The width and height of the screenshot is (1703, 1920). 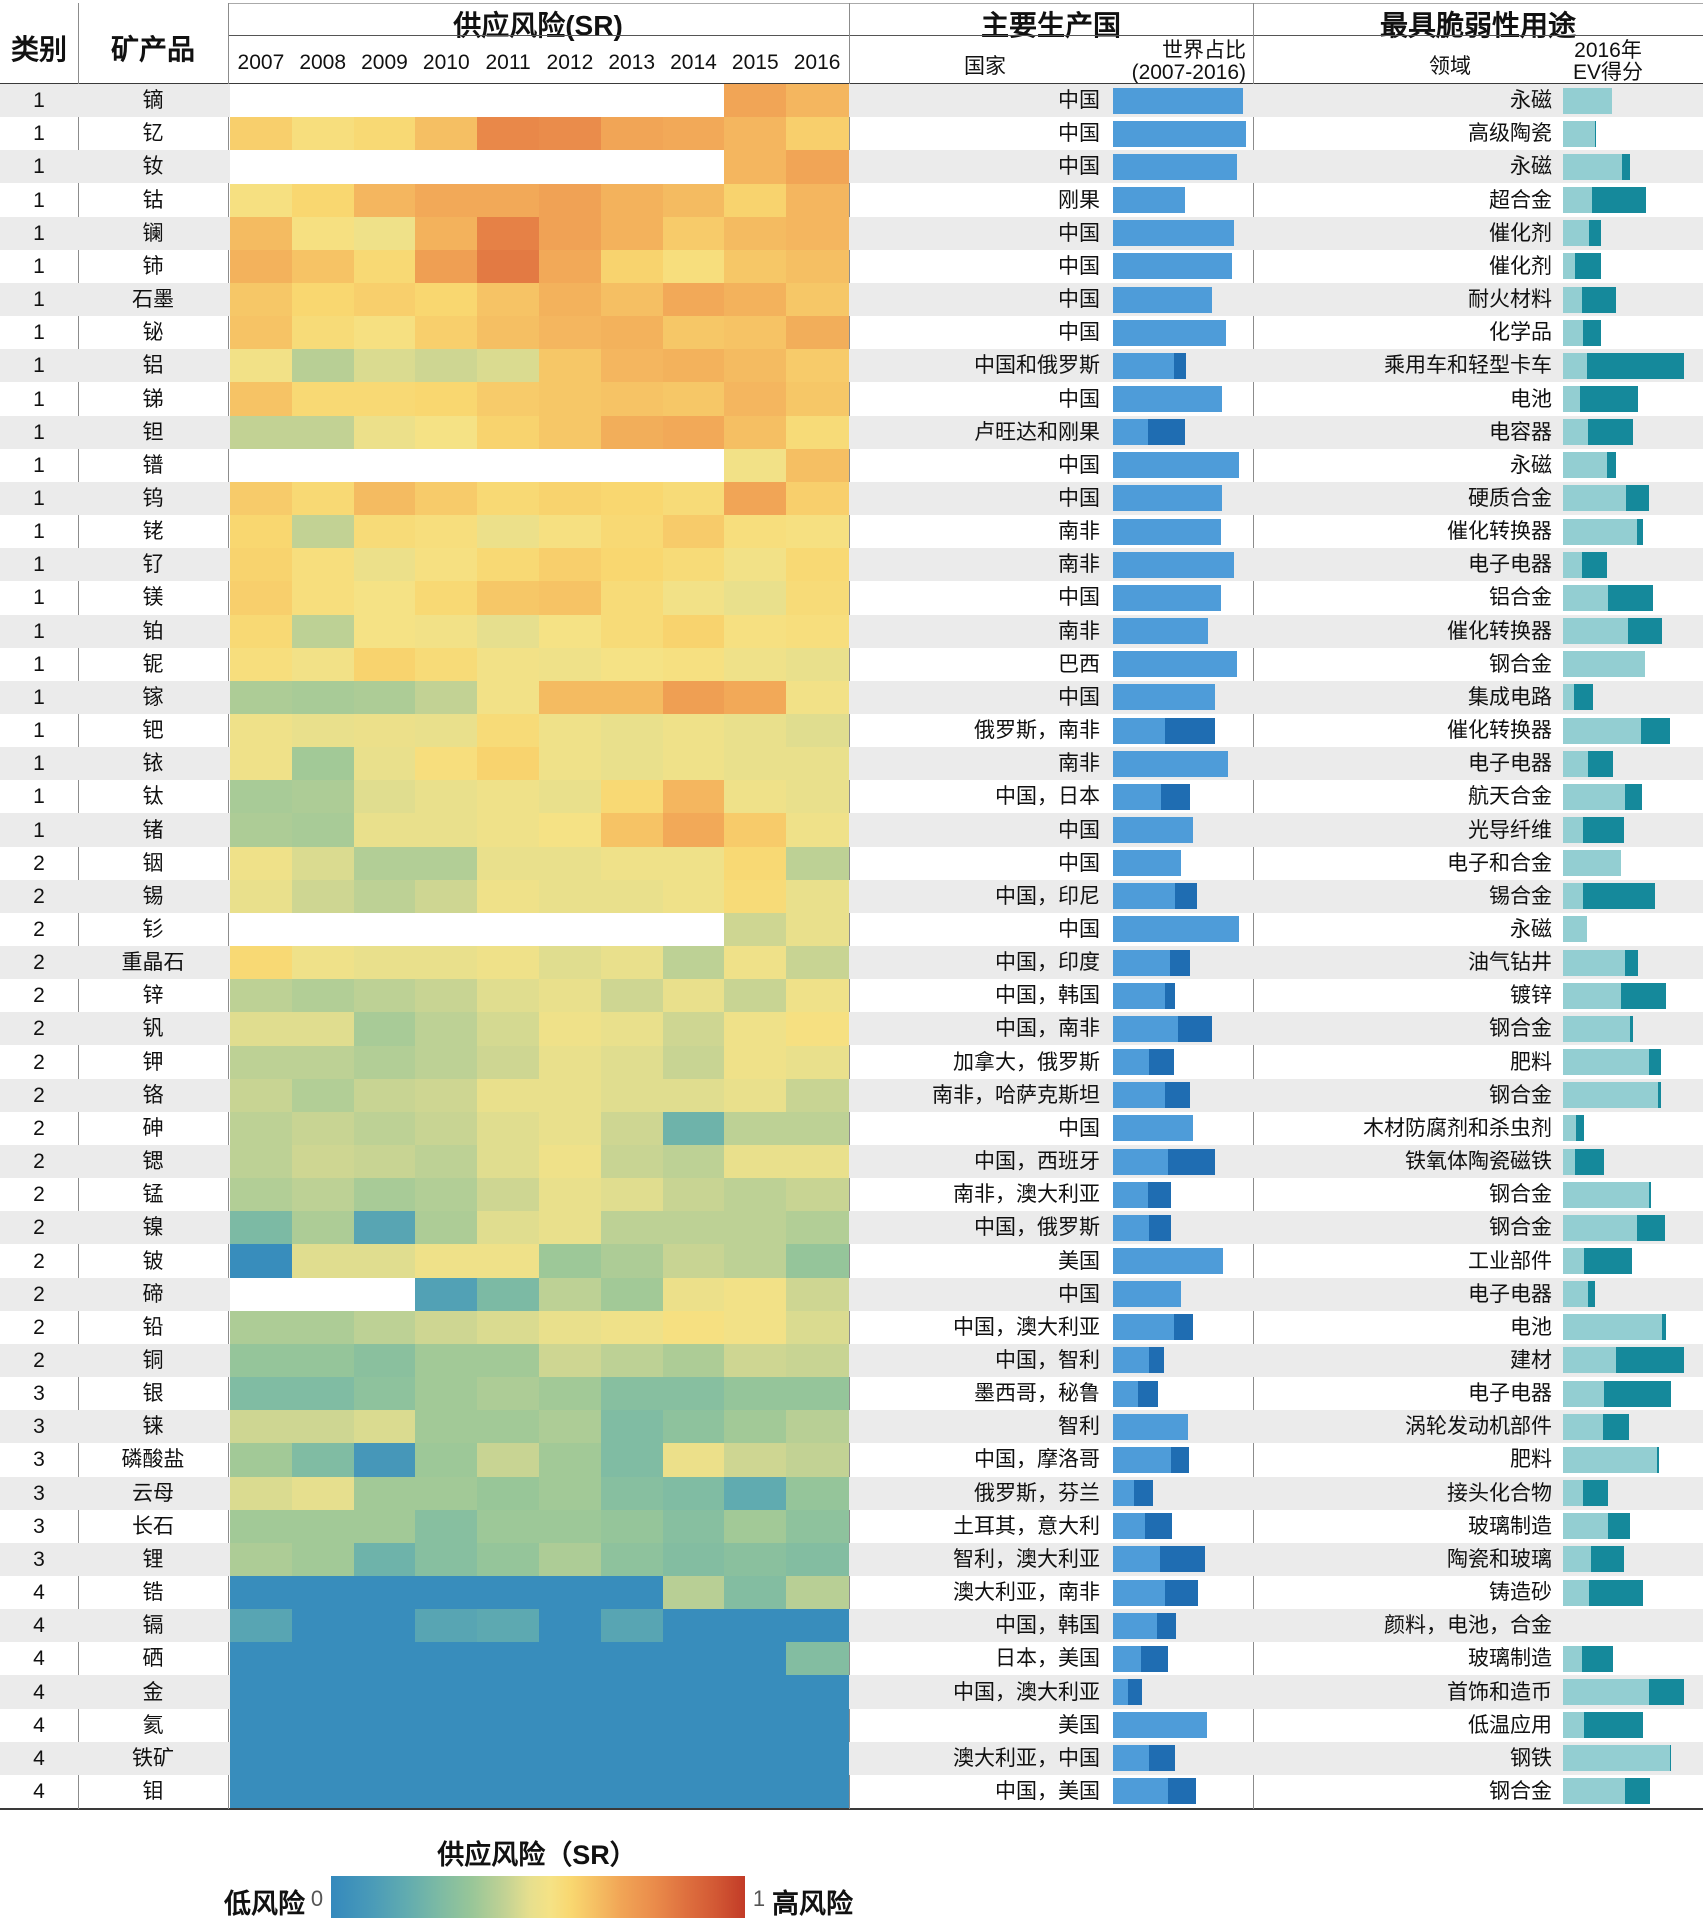 What do you see at coordinates (1195, 1028) in the screenshot?
I see `world-share-bar-secondary` at bounding box center [1195, 1028].